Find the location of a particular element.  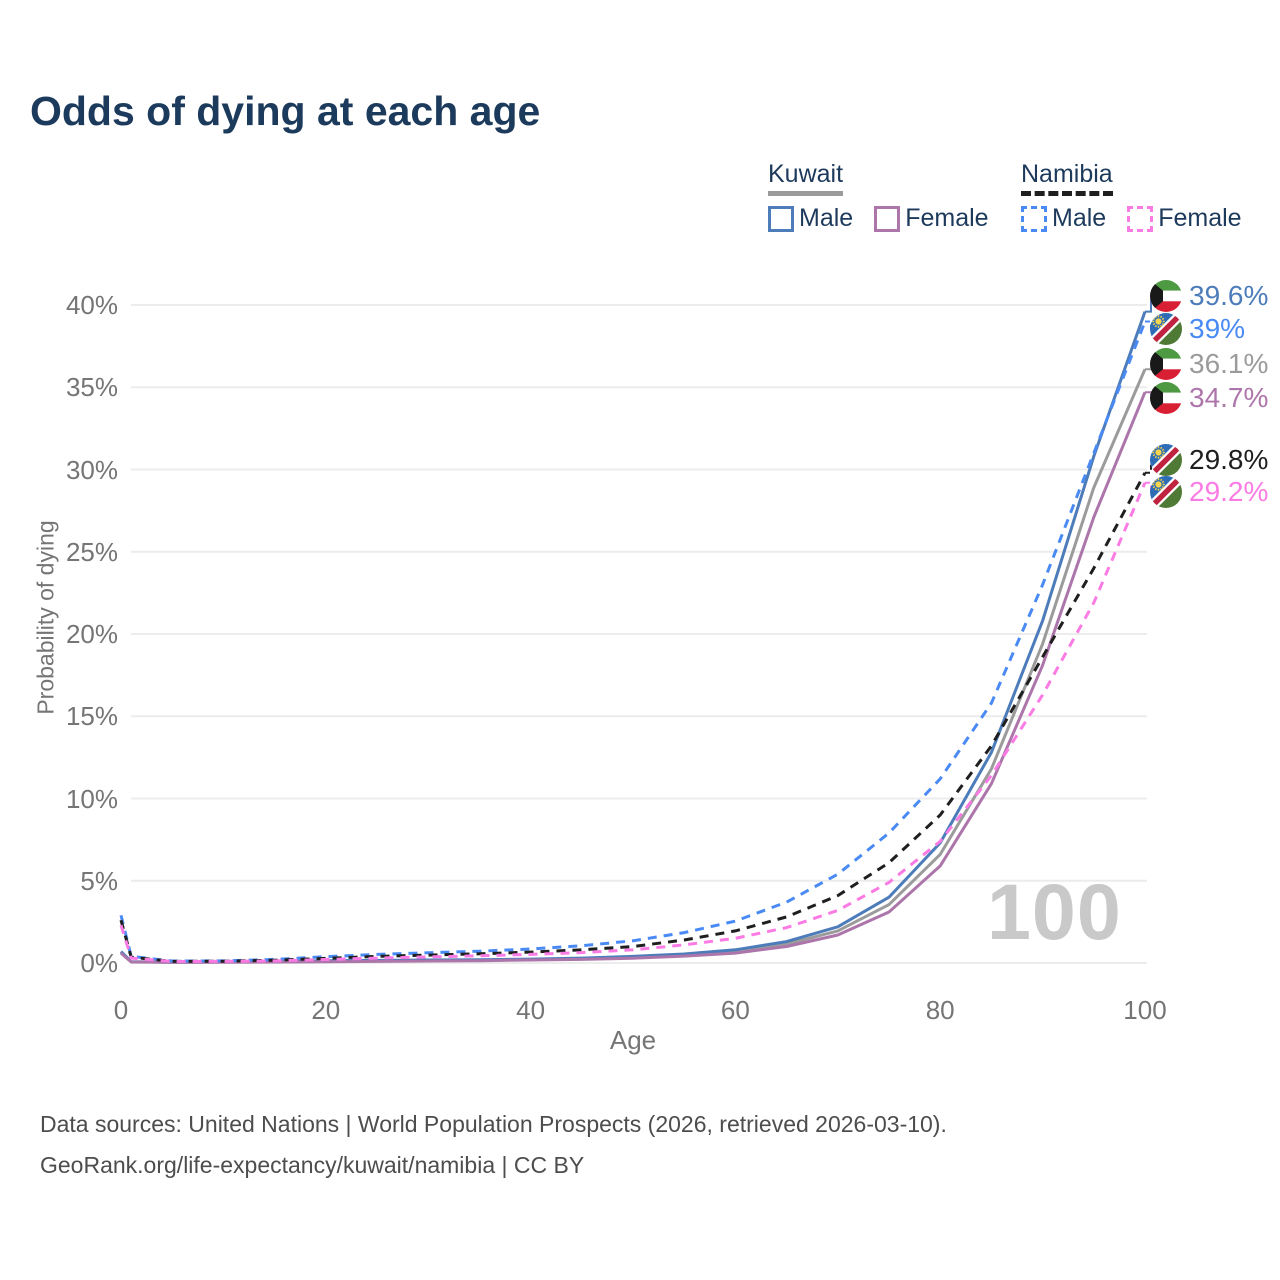

namibia-female-swatch-icon is located at coordinates (1140, 218).